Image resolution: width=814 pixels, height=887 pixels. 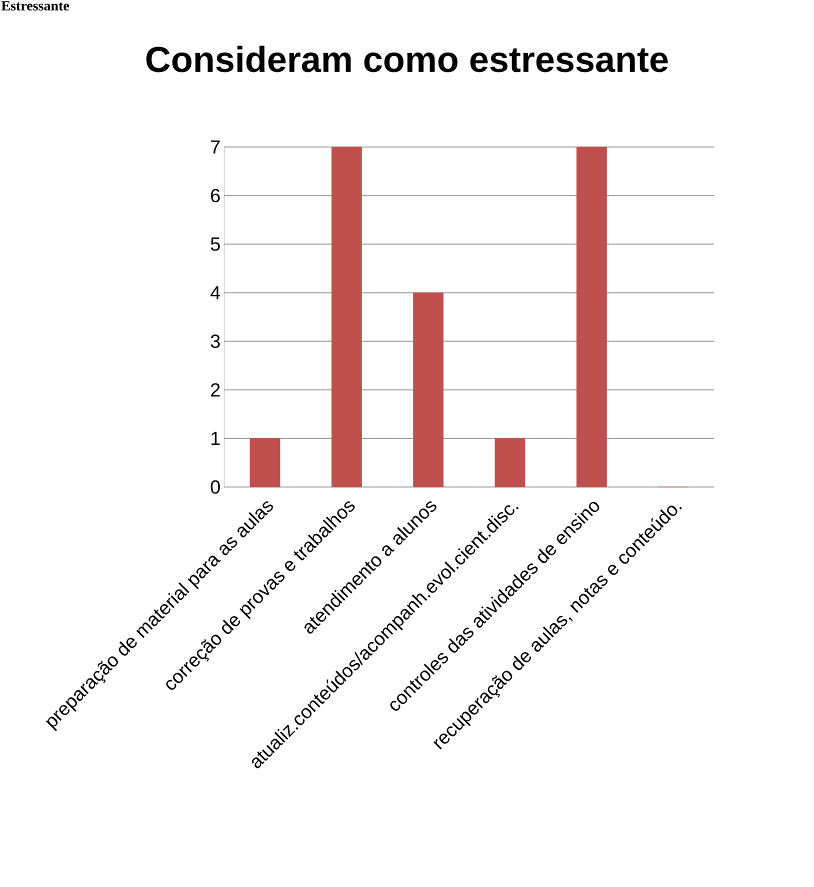 I want to click on text: Estressante, so click(x=35, y=6).